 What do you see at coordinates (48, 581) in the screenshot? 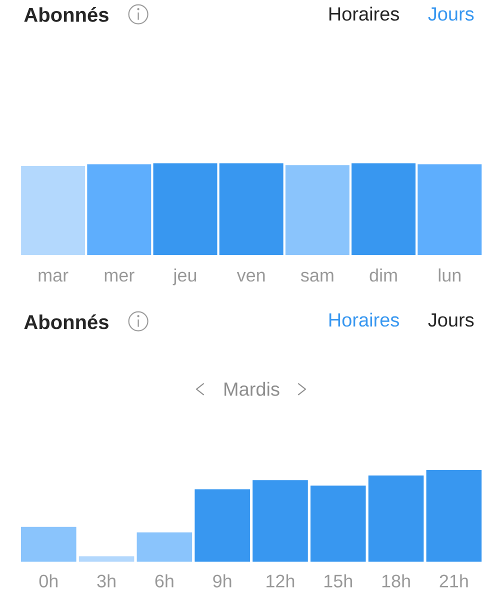
I see `x-tick-label: 0h` at bounding box center [48, 581].